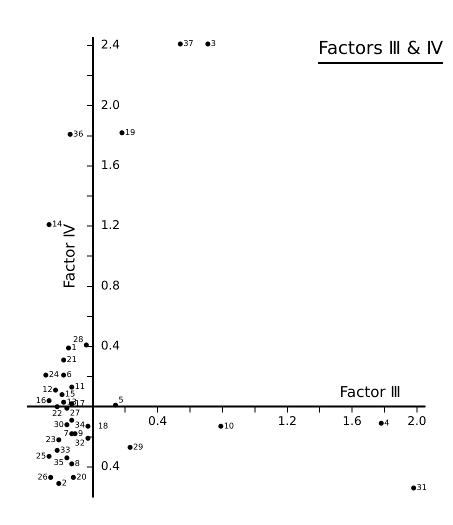  Describe the element at coordinates (78, 339) in the screenshot. I see `annotation: 28` at that location.